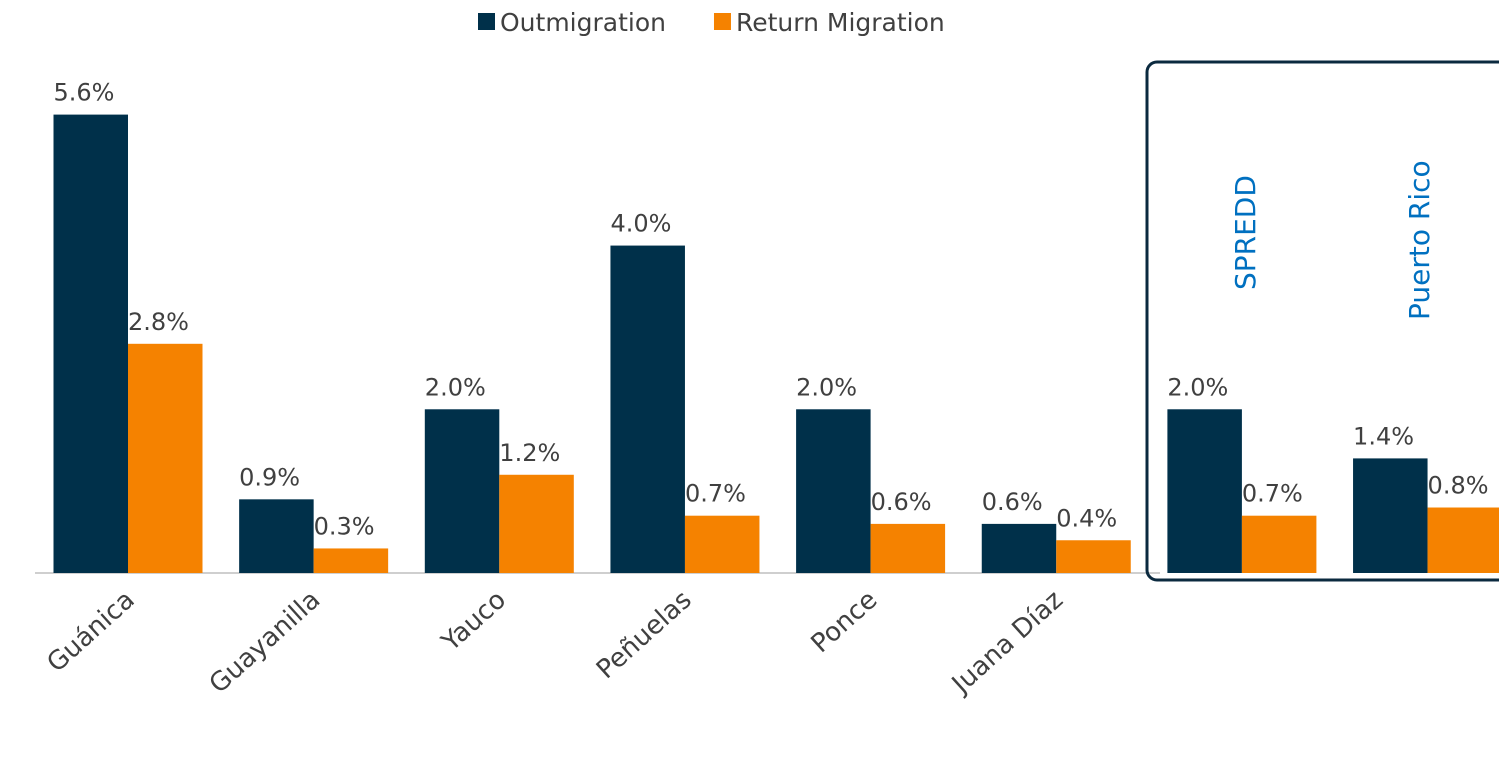 The height and width of the screenshot is (767, 1499). Describe the element at coordinates (583, 22) in the screenshot. I see `legend-label: Outmigration` at that location.